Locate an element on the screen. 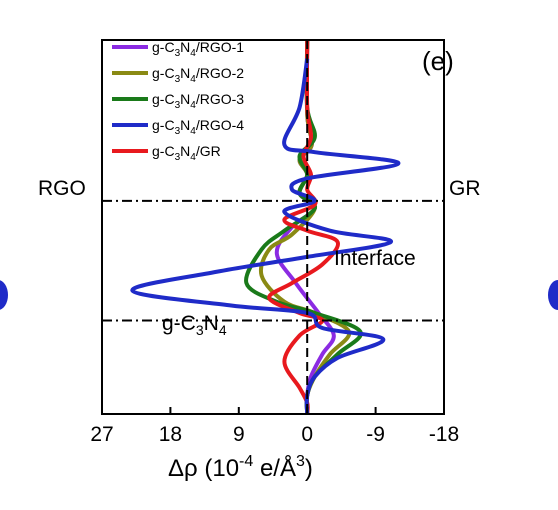 The width and height of the screenshot is (558, 510). x-ticks: 27 18 9 0 -9 -18 is located at coordinates (274, 426).